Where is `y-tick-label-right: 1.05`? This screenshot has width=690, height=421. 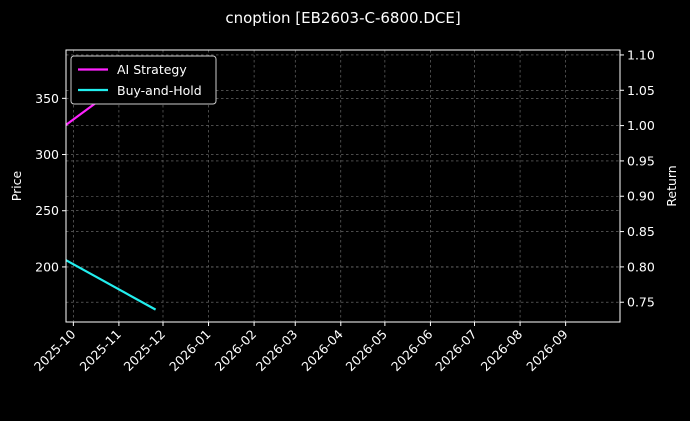
y-tick-label-right: 1.05 is located at coordinates (641, 90).